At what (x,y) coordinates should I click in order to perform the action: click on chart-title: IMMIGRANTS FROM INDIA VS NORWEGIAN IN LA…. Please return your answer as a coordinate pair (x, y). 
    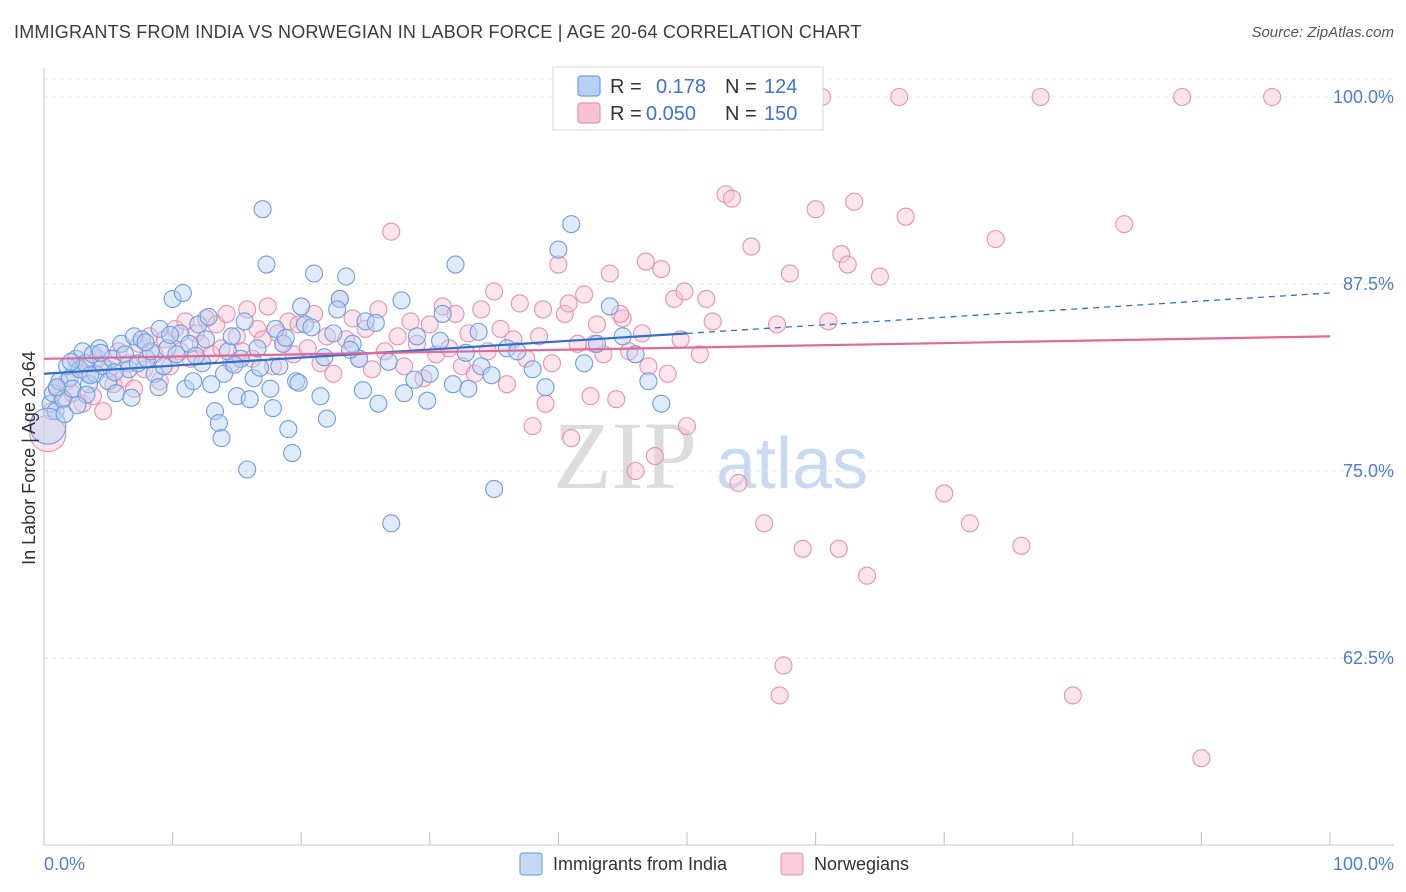
    Looking at the image, I should click on (438, 32).